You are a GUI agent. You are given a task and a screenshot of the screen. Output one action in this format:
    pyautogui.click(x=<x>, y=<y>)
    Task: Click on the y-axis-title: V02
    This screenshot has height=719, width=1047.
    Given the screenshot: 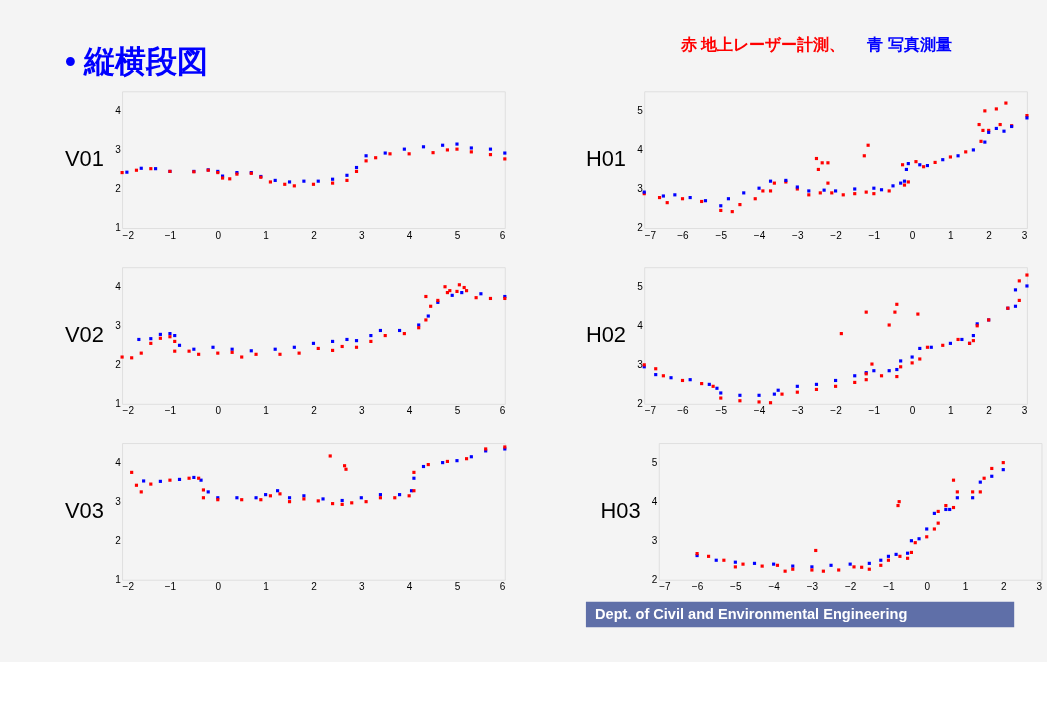 What is the action you would take?
    pyautogui.click(x=84, y=334)
    